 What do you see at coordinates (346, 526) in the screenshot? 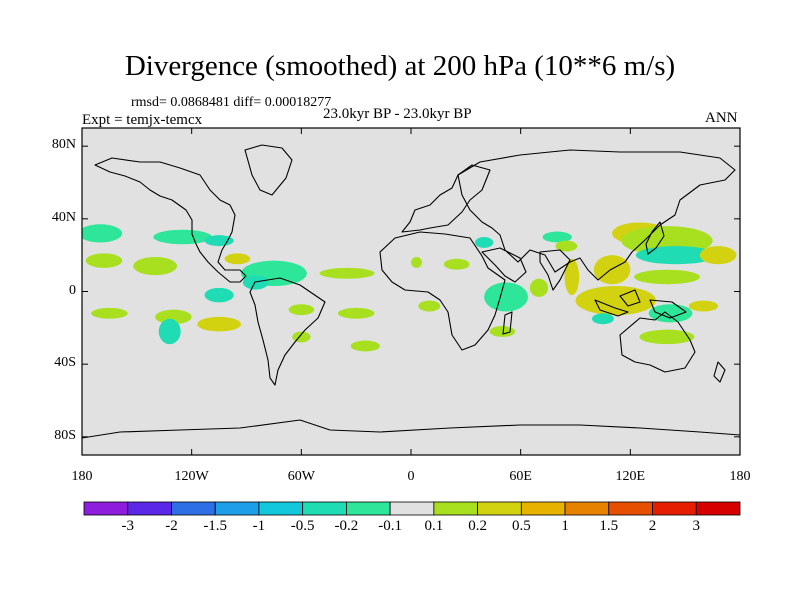
I see `colorbar-label-5: -0.2` at bounding box center [346, 526].